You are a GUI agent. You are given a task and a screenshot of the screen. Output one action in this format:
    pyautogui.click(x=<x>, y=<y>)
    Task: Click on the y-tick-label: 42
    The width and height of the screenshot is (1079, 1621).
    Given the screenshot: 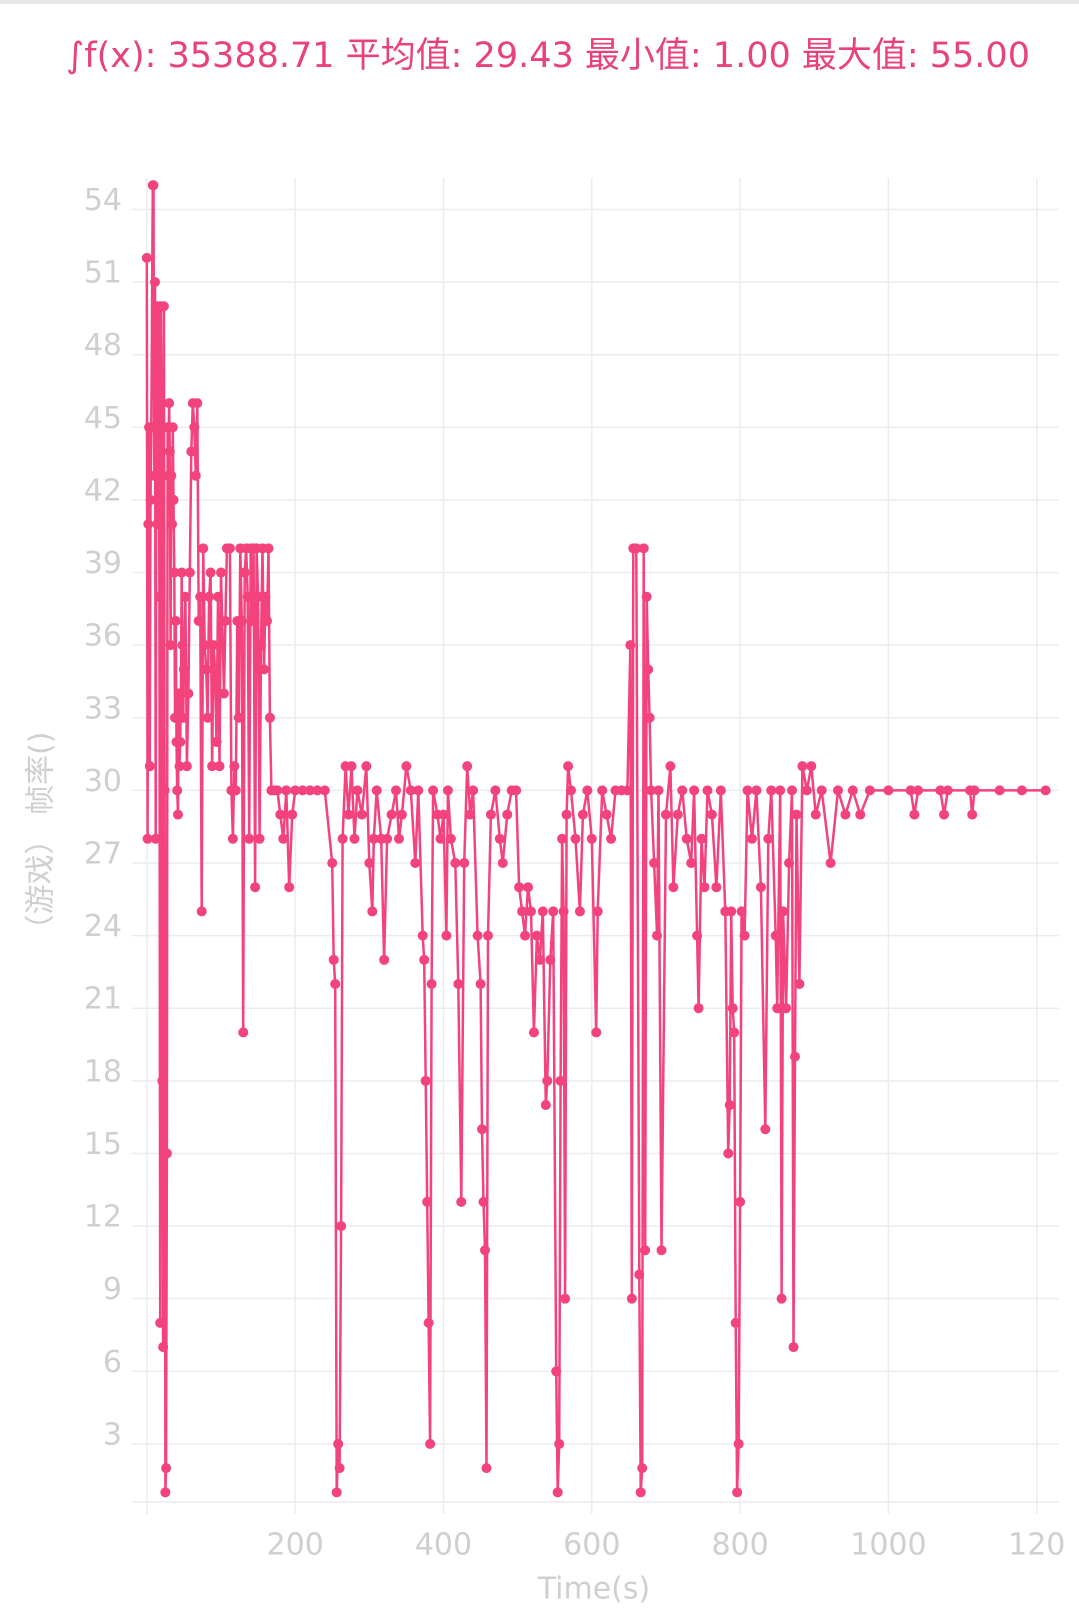 What is the action you would take?
    pyautogui.click(x=103, y=490)
    